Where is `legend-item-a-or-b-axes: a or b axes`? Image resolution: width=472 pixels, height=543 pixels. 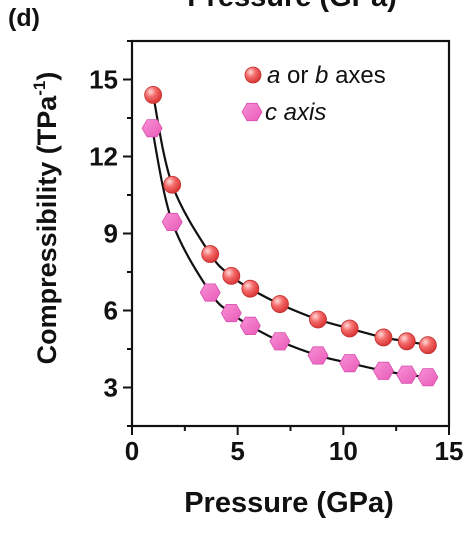
legend-item-a-or-b-axes: a or b axes is located at coordinates (315, 75).